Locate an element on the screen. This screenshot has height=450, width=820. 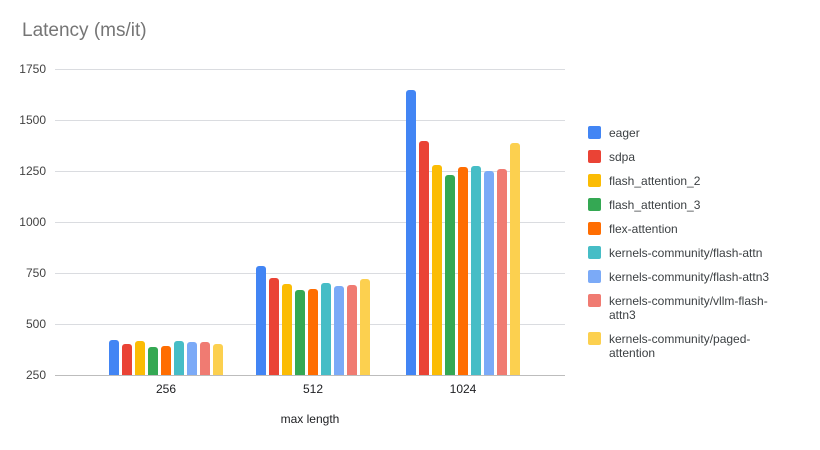
legend-label: eager is located at coordinates (624, 133).